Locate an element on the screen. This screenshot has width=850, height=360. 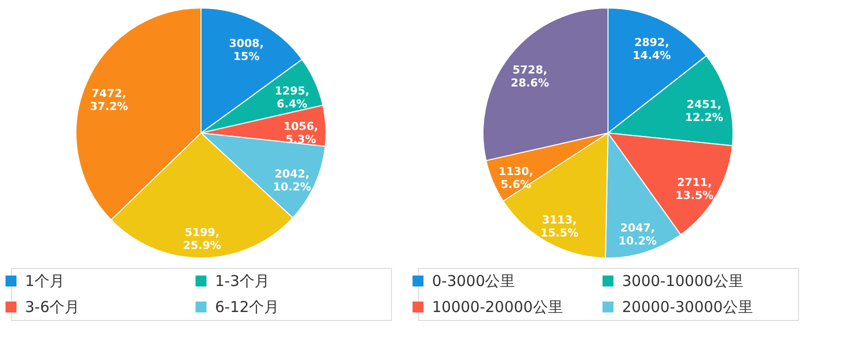
data-label: 3113, 15.5% is located at coordinates (559, 226).